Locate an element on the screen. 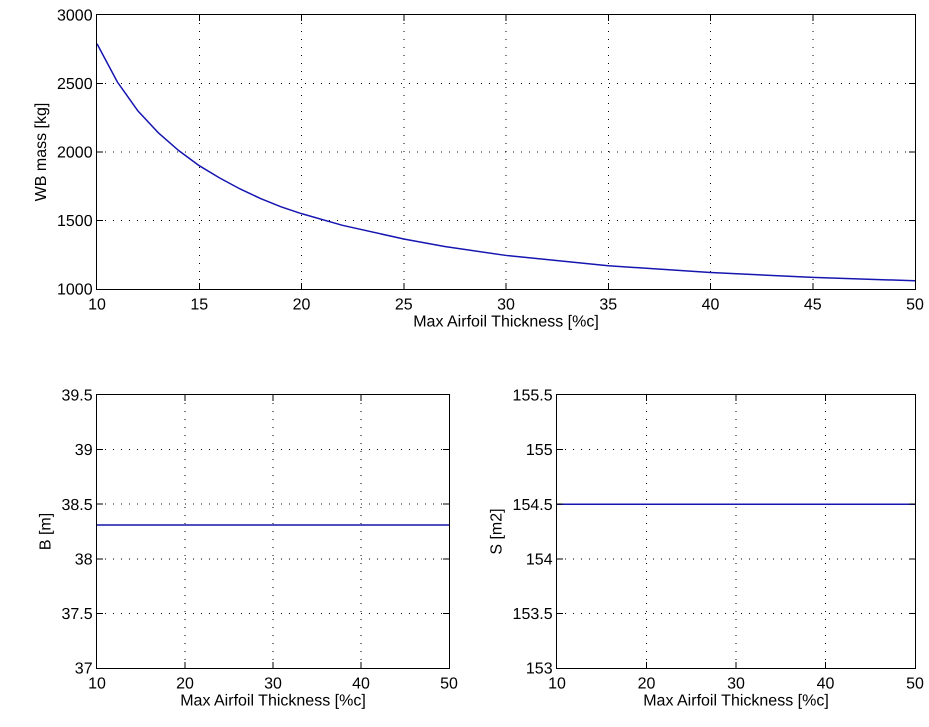  y-tick-label: 153.5 is located at coordinates (532, 614).